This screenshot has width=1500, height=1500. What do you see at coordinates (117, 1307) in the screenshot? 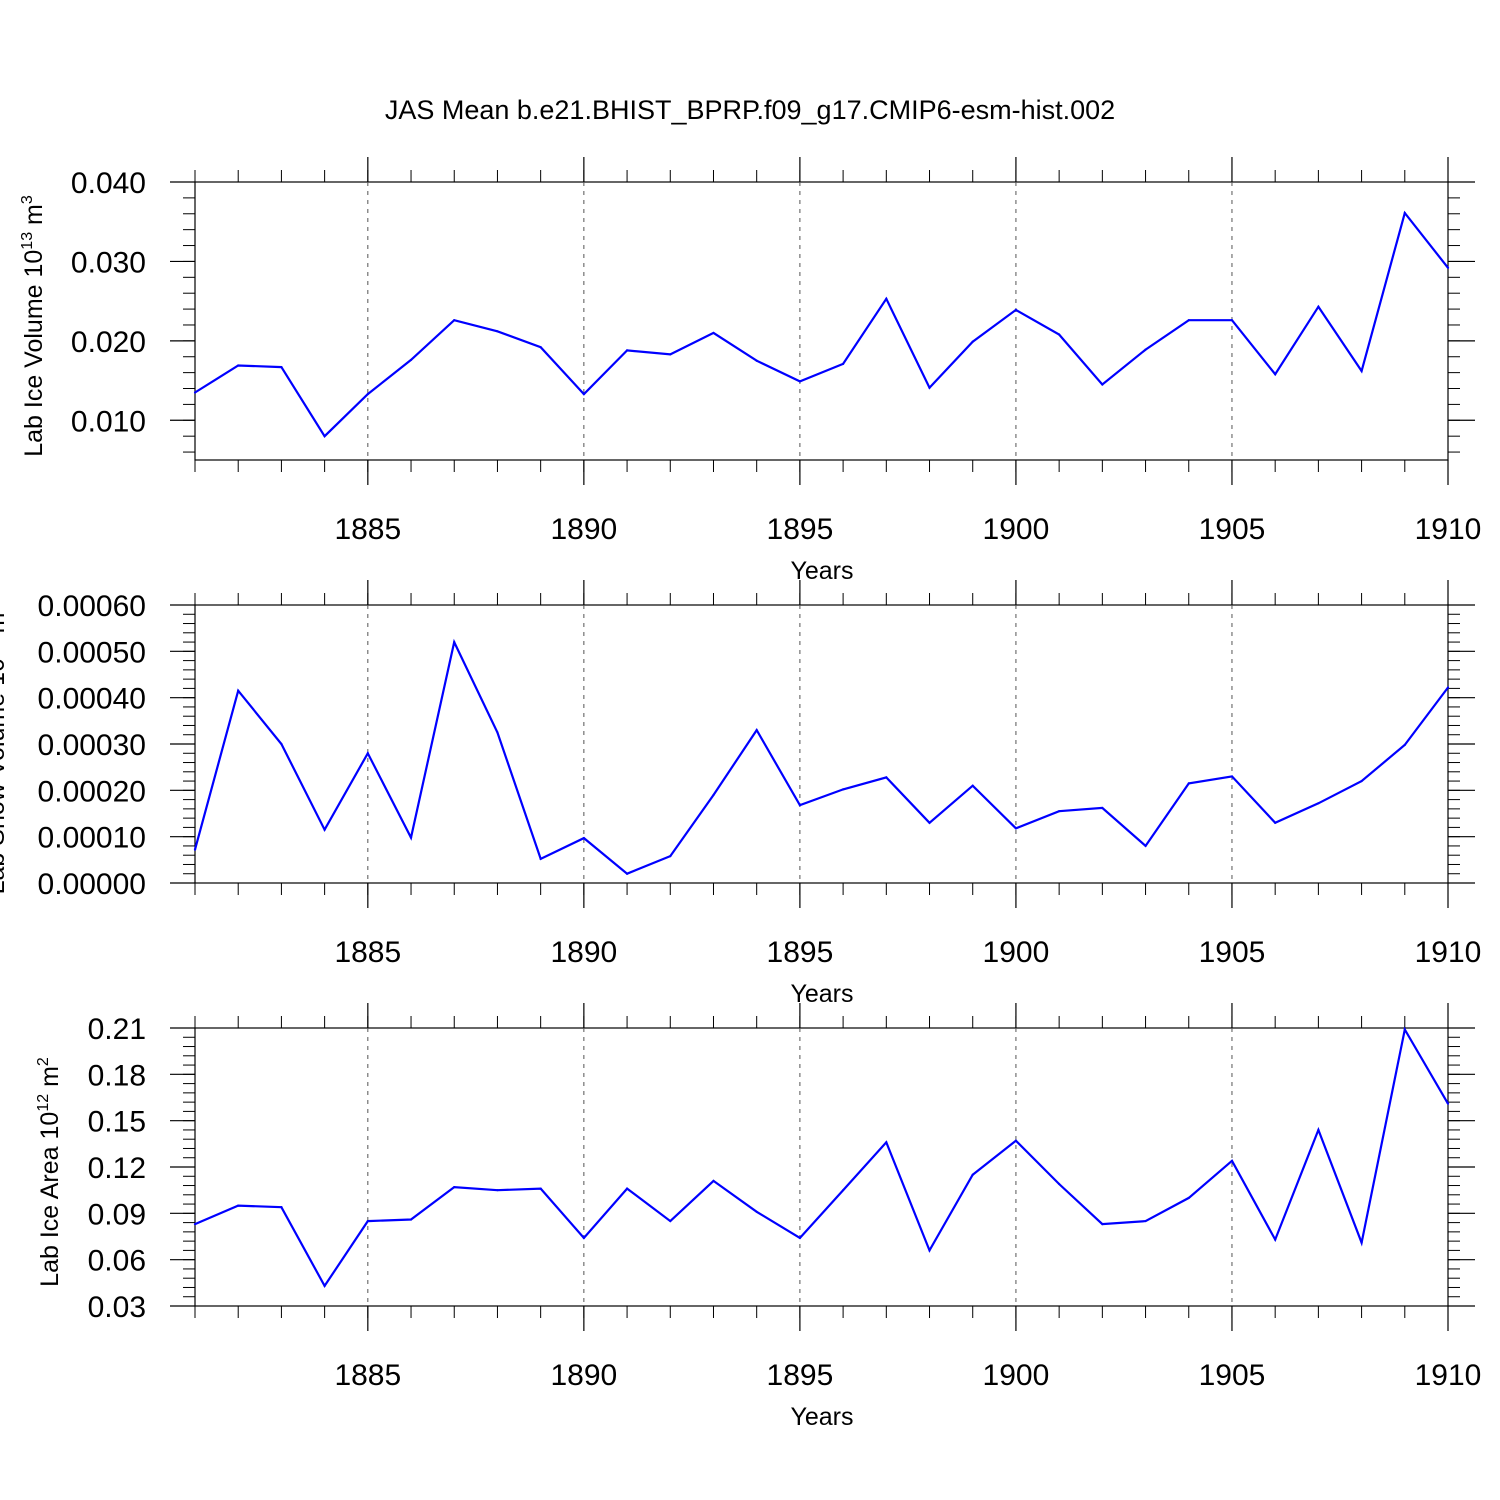
I see `y-tick-label: 0.03` at bounding box center [117, 1307].